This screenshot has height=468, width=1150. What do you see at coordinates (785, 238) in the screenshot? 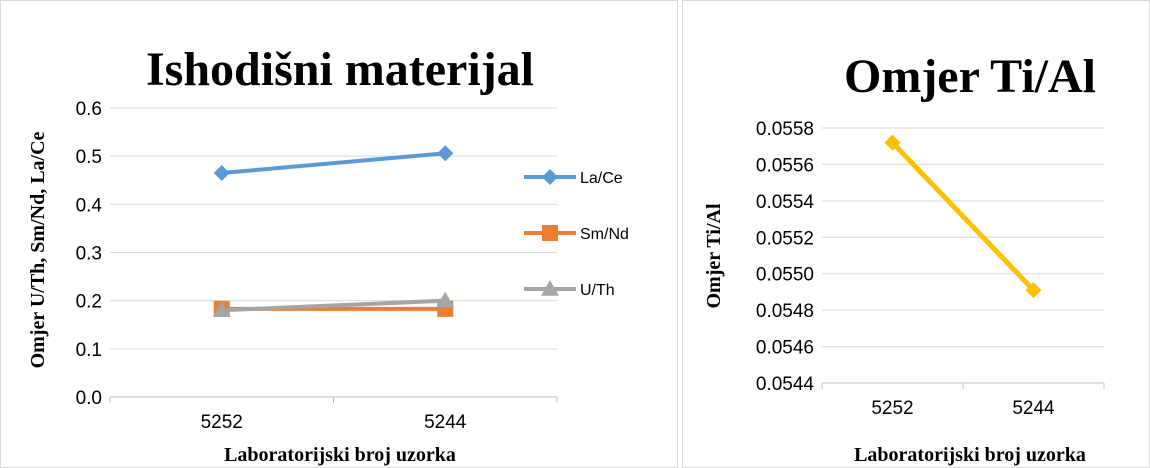
I see `right-y-tick-label: 0.0552` at bounding box center [785, 238].